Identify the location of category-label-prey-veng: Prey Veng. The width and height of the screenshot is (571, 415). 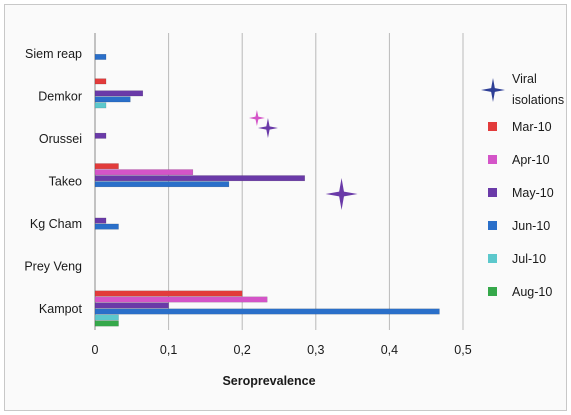
(53, 266).